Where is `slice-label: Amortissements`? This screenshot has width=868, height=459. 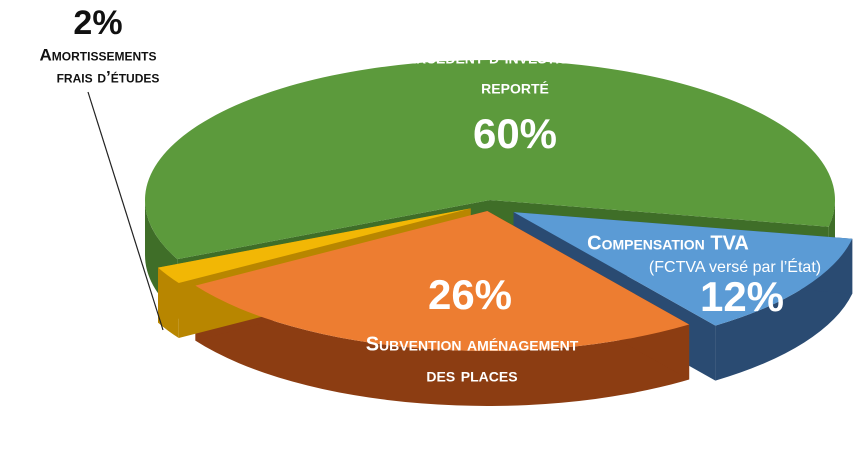 slice-label: Amortissements is located at coordinates (98, 54).